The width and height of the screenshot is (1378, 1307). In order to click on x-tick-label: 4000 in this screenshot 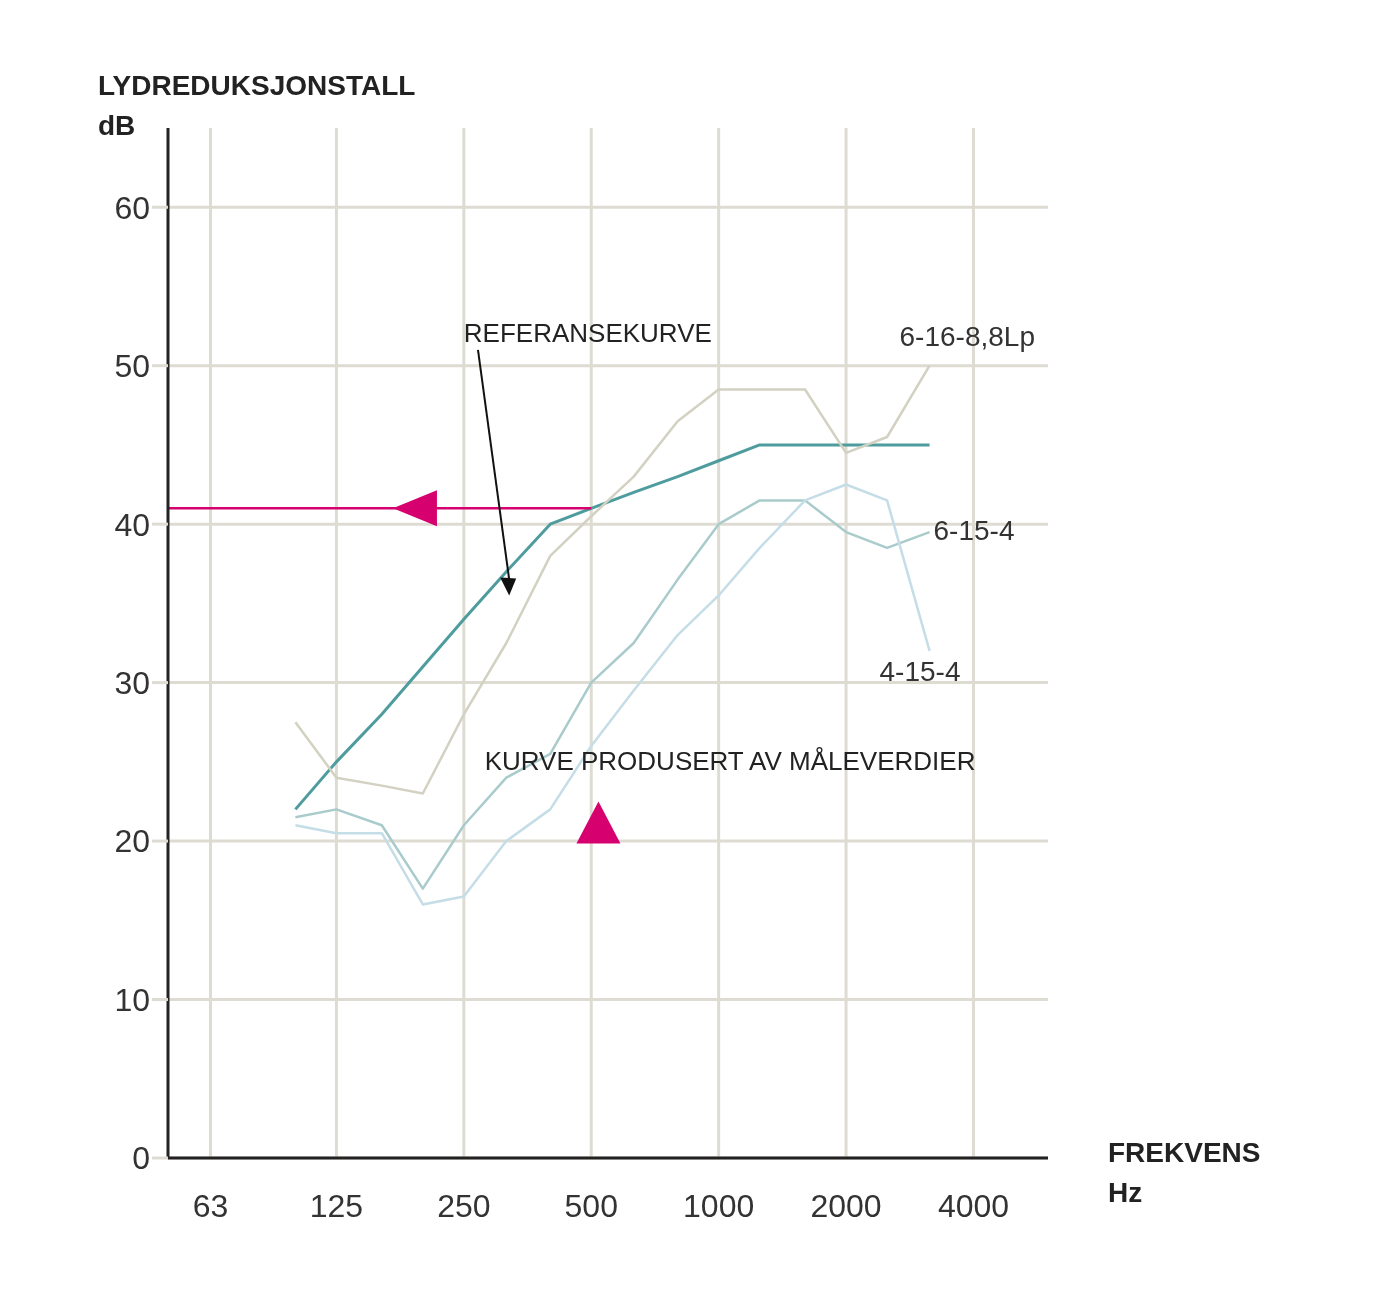, I will do `click(973, 1205)`.